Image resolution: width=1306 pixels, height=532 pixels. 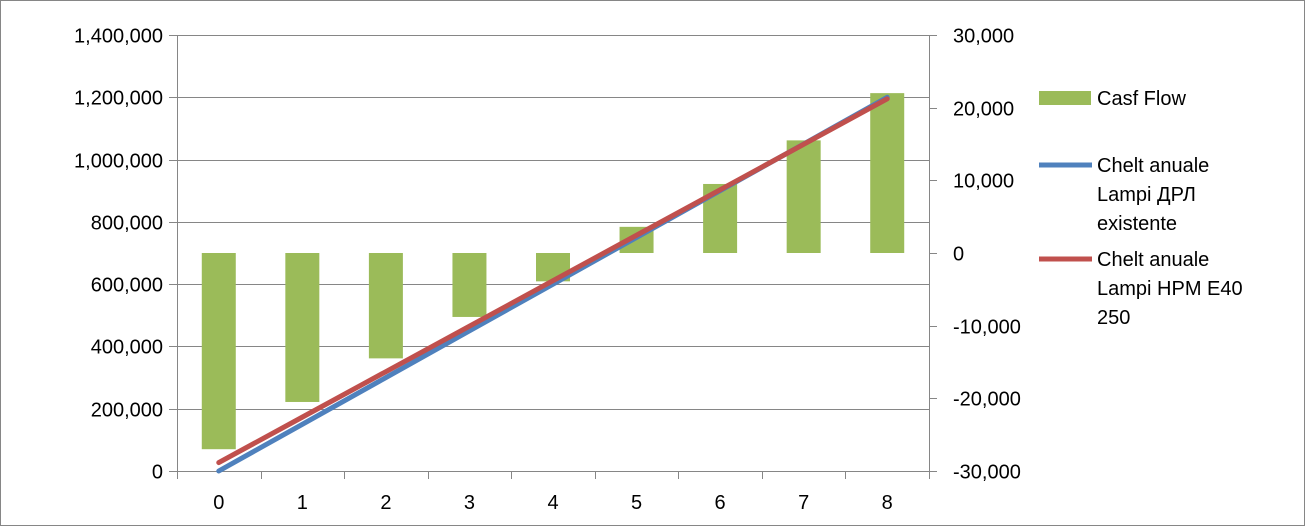 I want to click on x-axis-tick-label: 0, so click(x=218, y=503).